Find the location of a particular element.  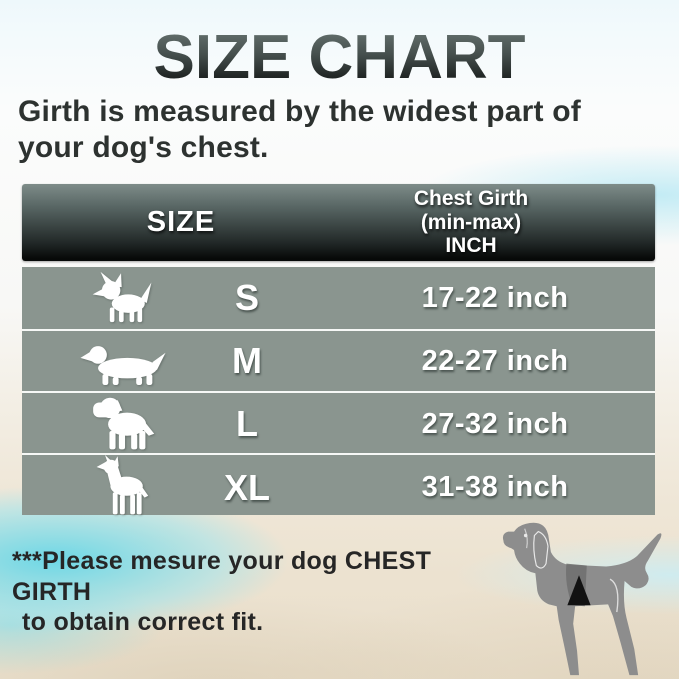

size-label: XL is located at coordinates (246, 487).